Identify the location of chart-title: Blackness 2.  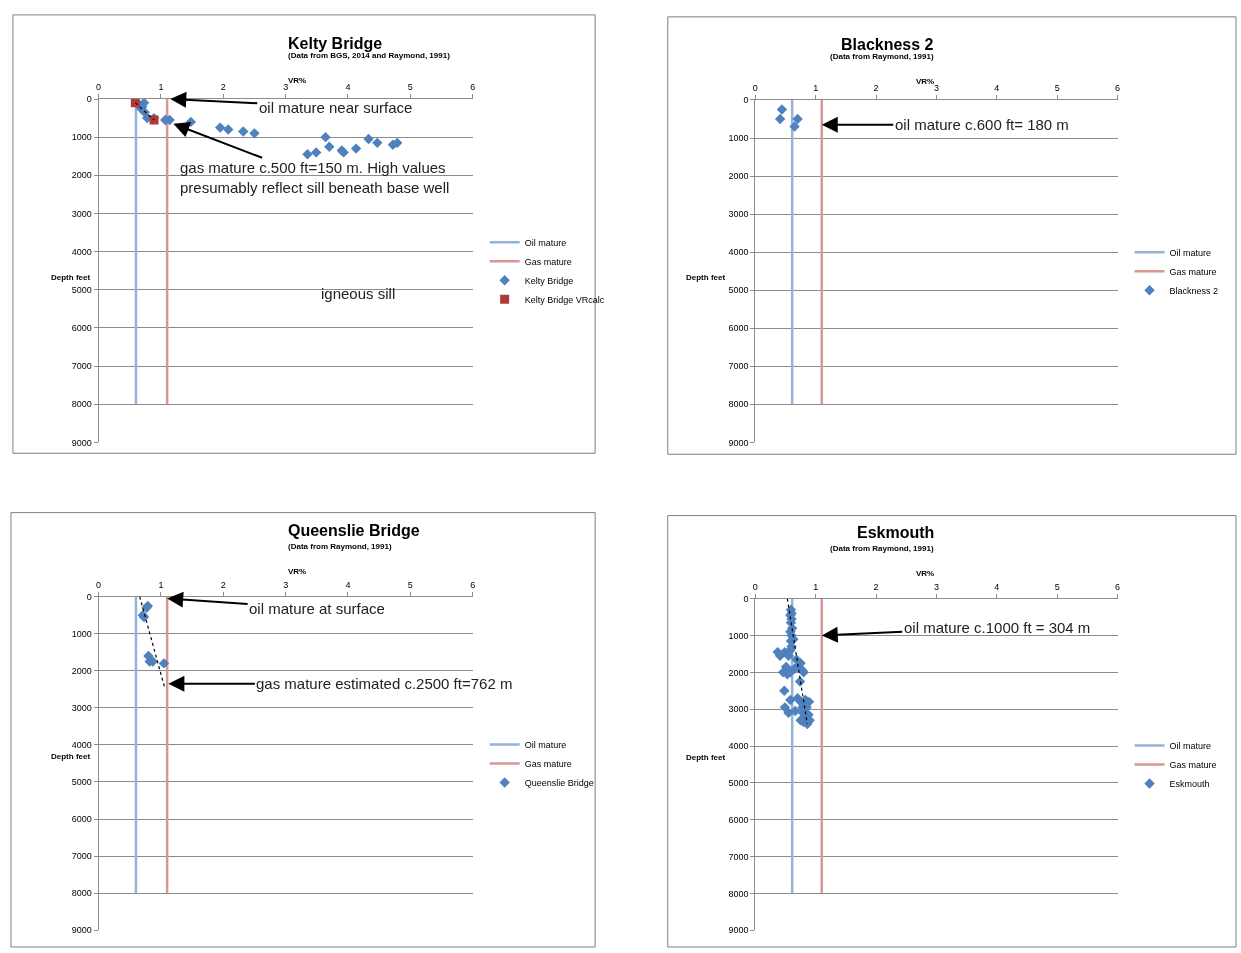
(887, 44).